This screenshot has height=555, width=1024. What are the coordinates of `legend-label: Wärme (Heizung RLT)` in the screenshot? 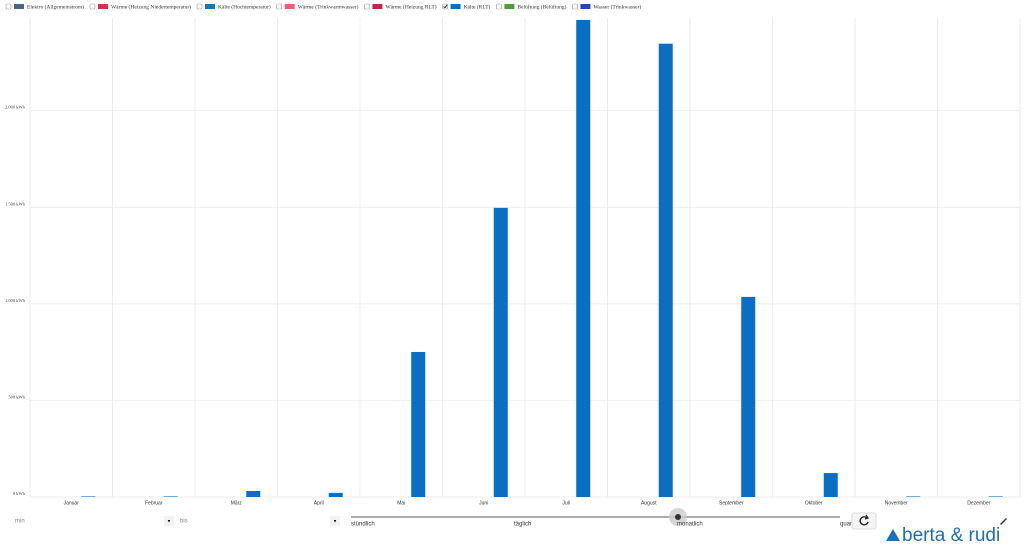 It's located at (410, 6).